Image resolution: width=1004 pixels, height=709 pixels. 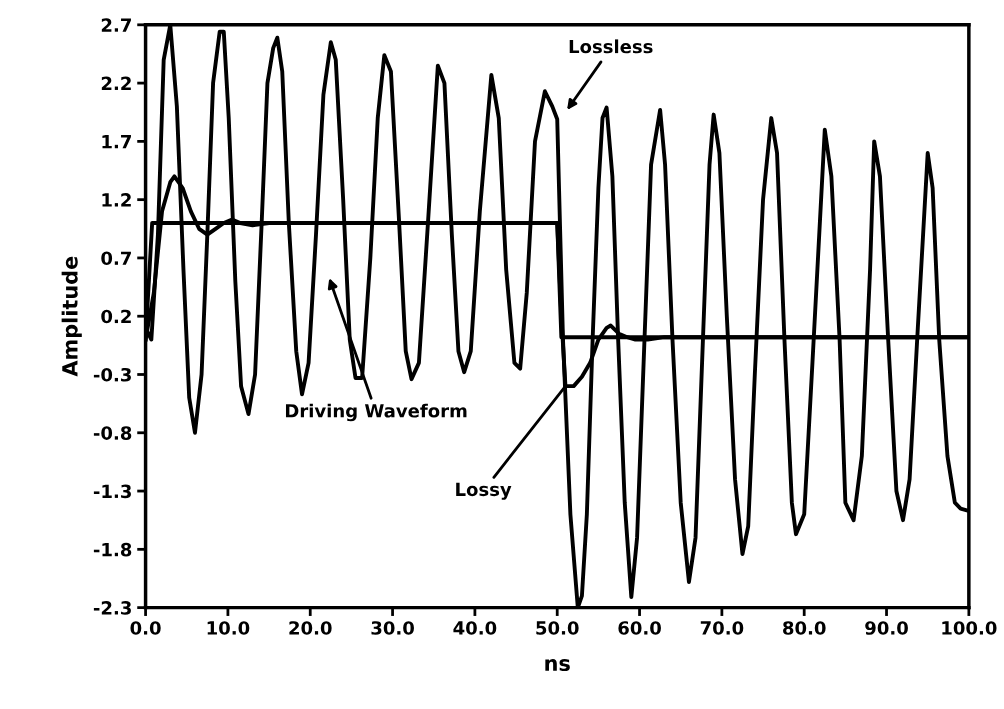 What do you see at coordinates (116, 258) in the screenshot?
I see `y-tick-label: 0.7` at bounding box center [116, 258].